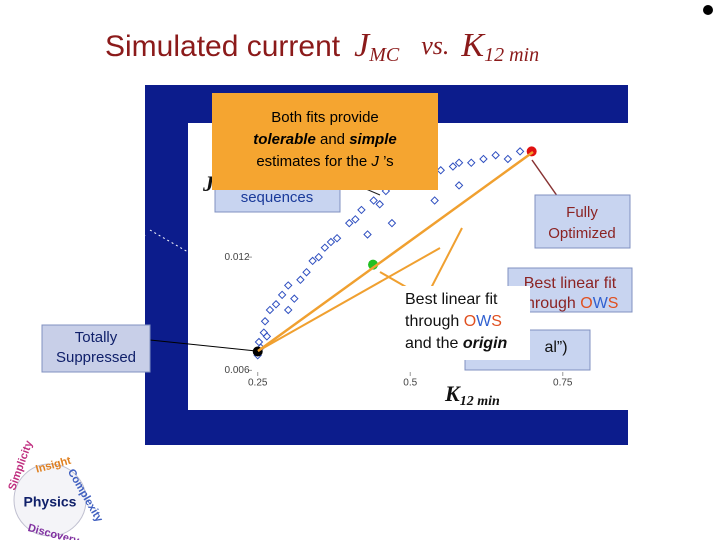  Describe the element at coordinates (374, 161) in the screenshot. I see `emph: J` at that location.